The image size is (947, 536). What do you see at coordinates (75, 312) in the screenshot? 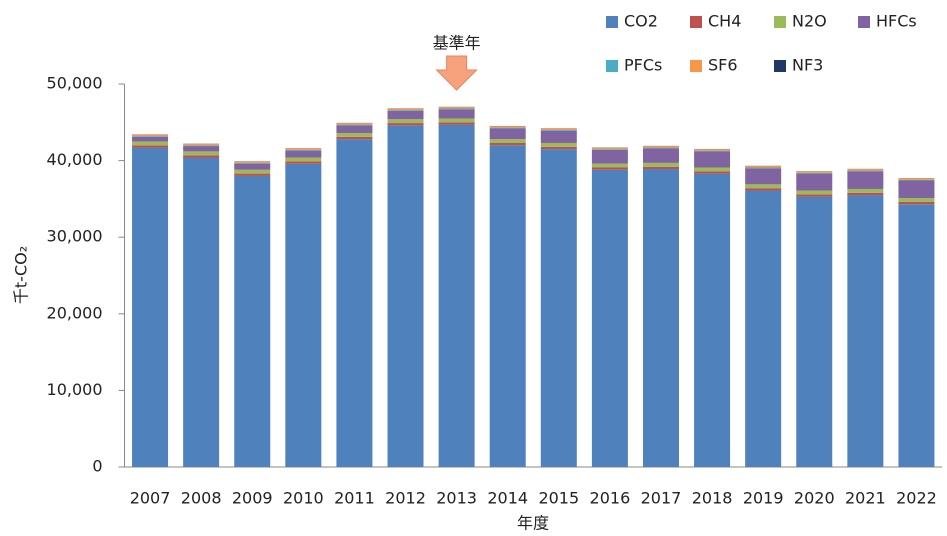
I see `y-tick-label: 20,000` at bounding box center [75, 312].